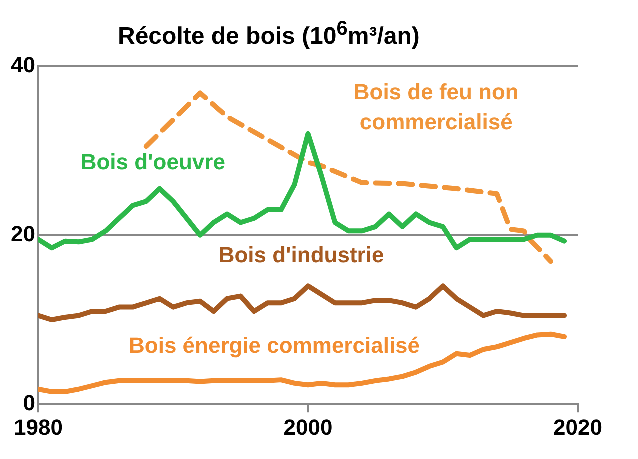  Describe the element at coordinates (301, 255) in the screenshot. I see `series-label: Bois d'industrie` at that location.